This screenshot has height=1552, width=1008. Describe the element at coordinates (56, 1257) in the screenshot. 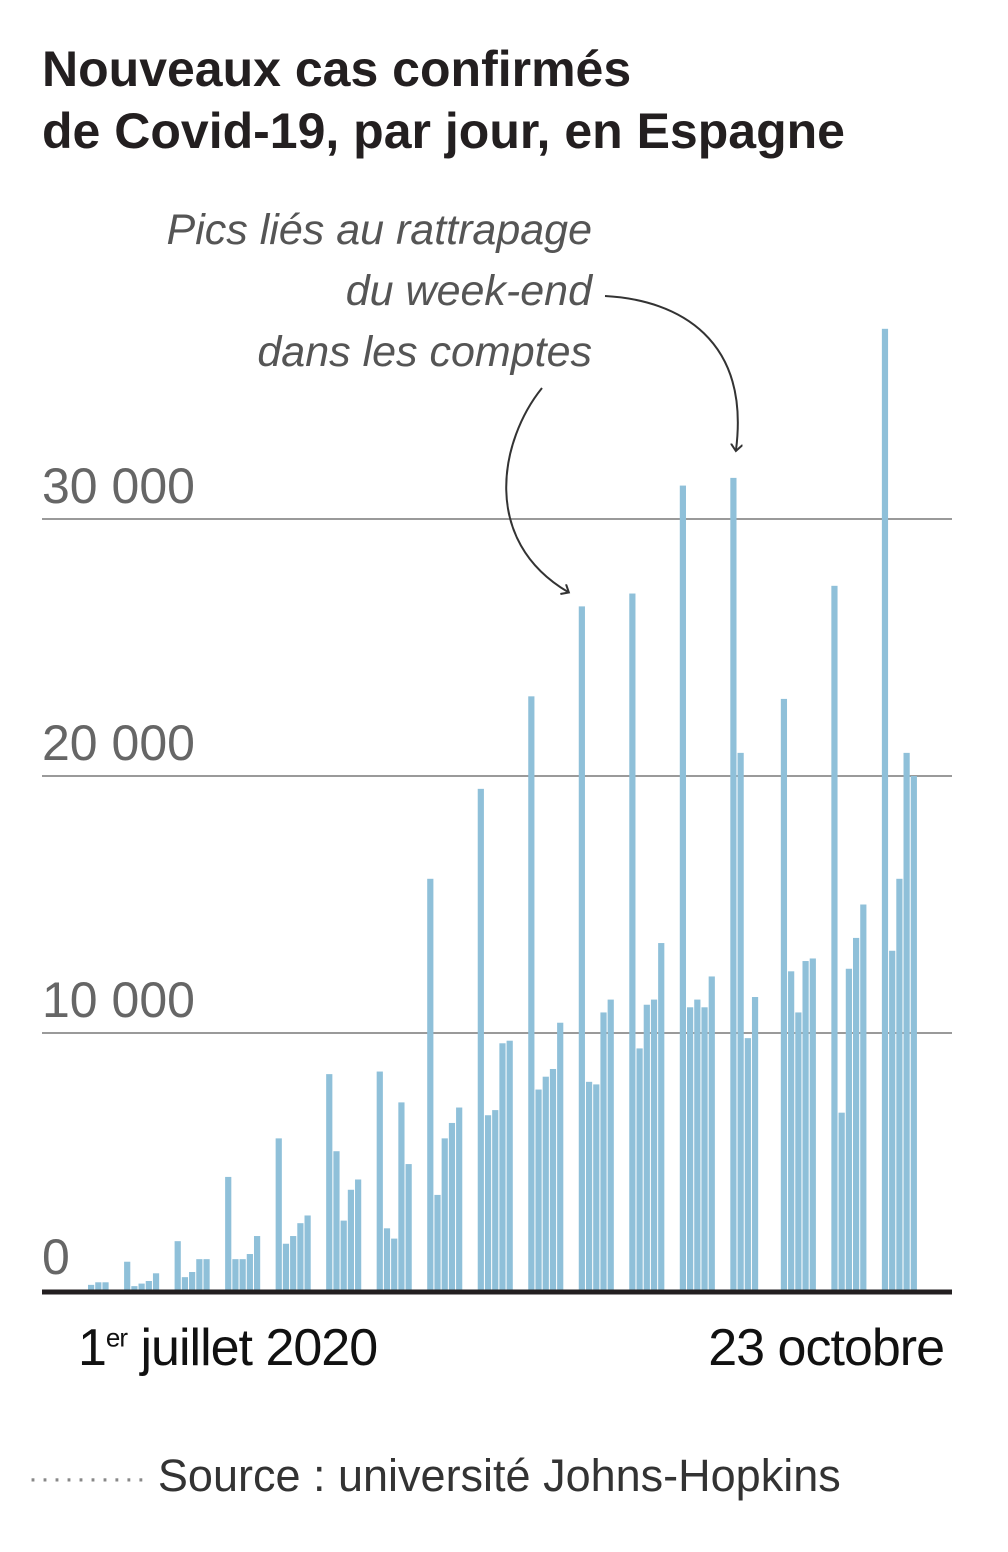

I see `y-tick-label: 0` at that location.